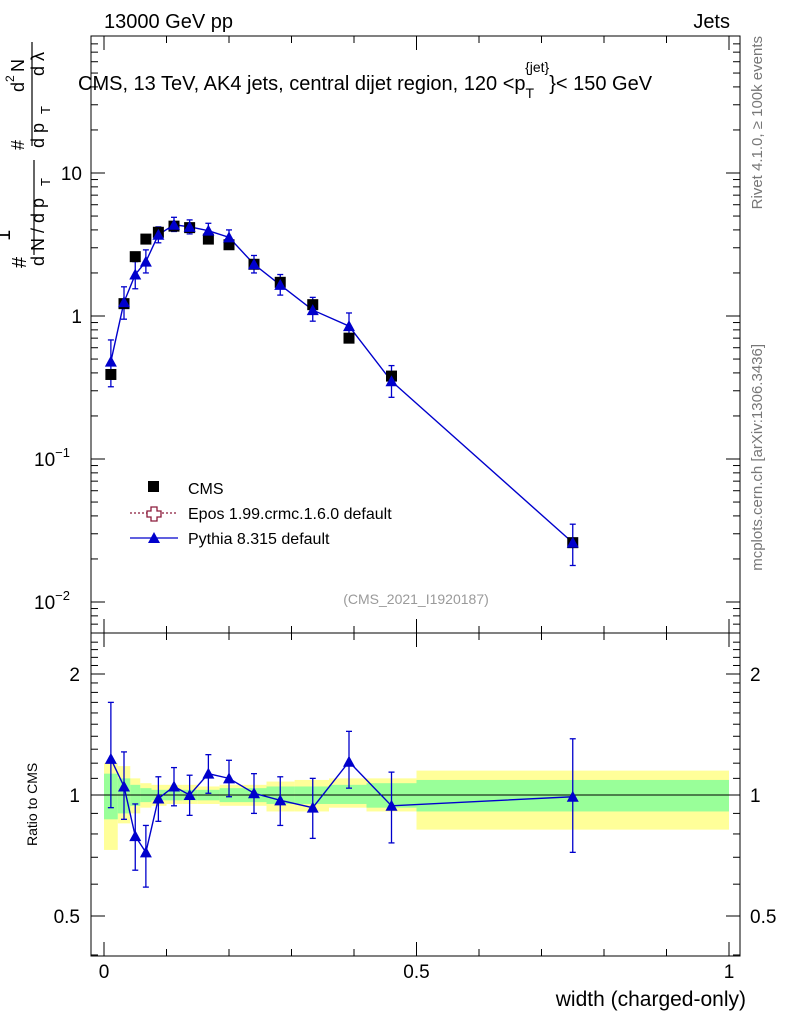  Describe the element at coordinates (729, 972) in the screenshot. I see `ratio-xtick-label: 1` at that location.